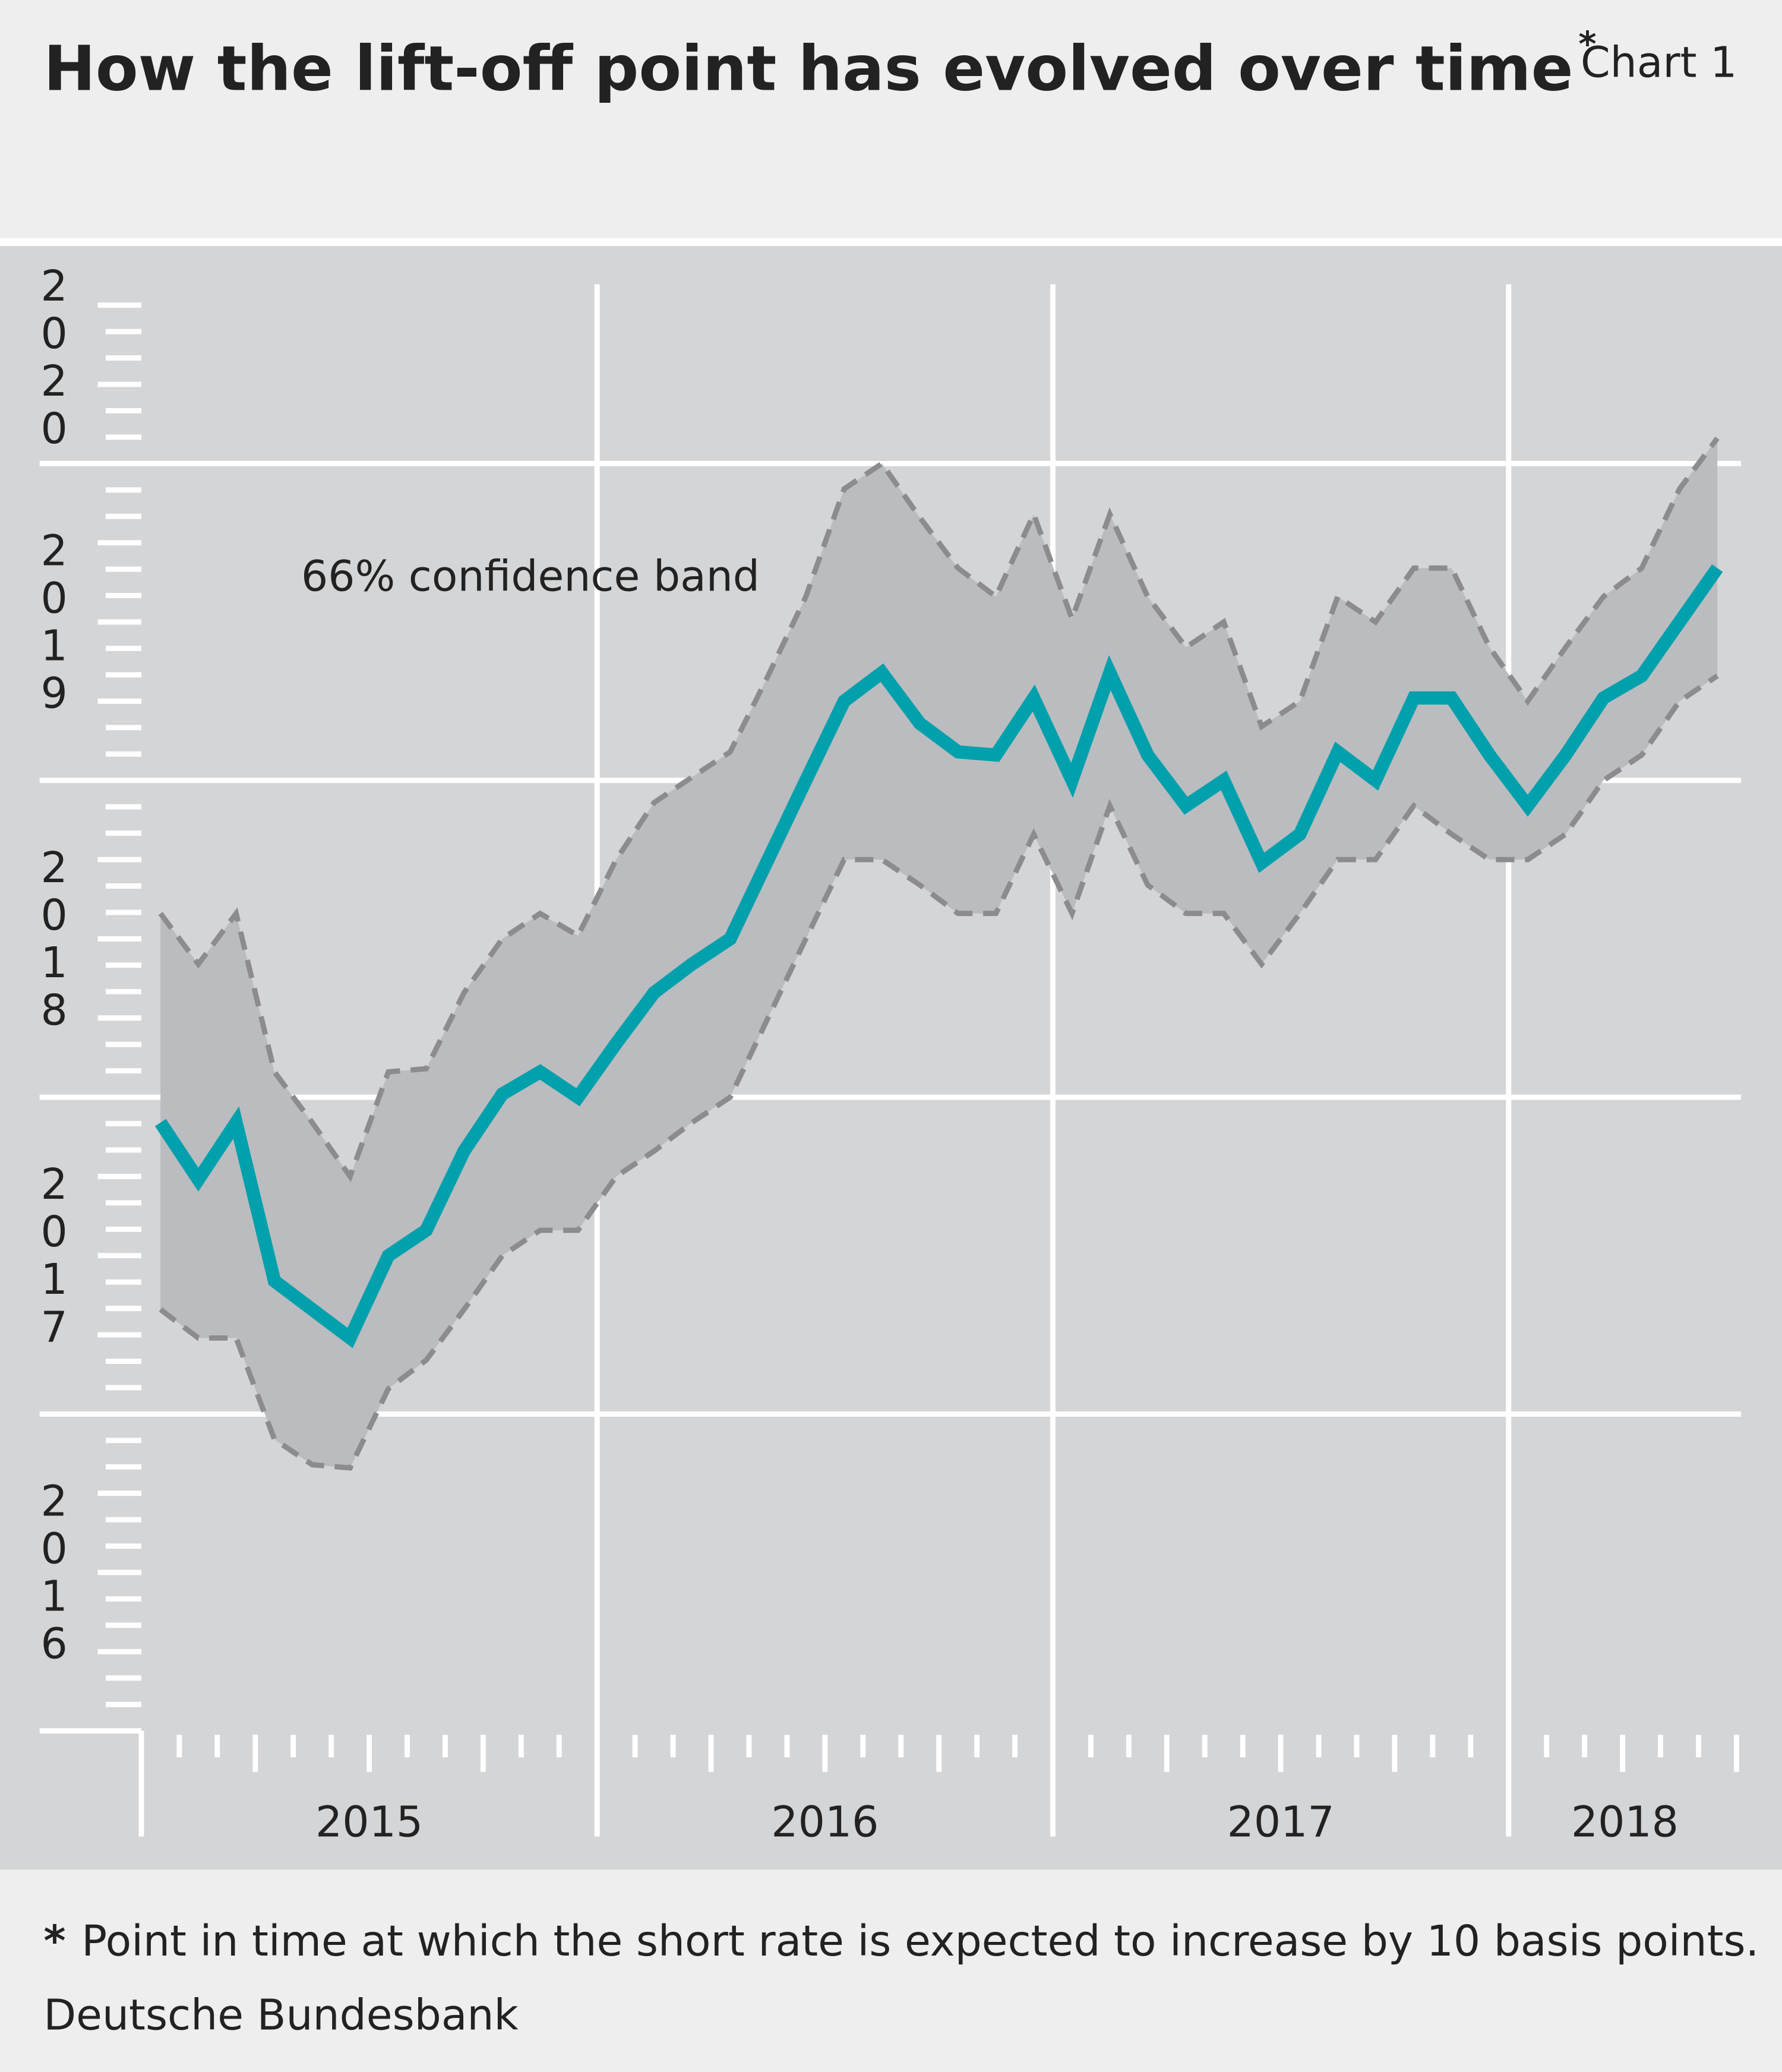 The image size is (1782, 2072). I want to click on x-tick-label: 2018, so click(1625, 1823).